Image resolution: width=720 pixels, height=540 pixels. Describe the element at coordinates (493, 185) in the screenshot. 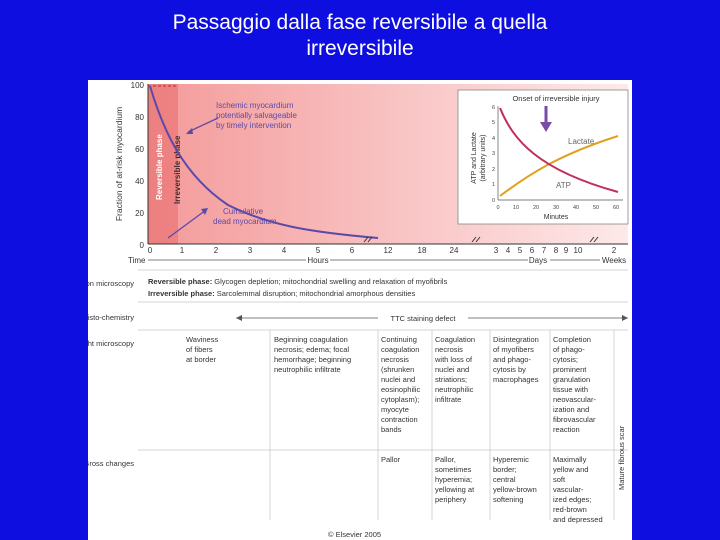

I see `inset-y-tick: 1` at that location.